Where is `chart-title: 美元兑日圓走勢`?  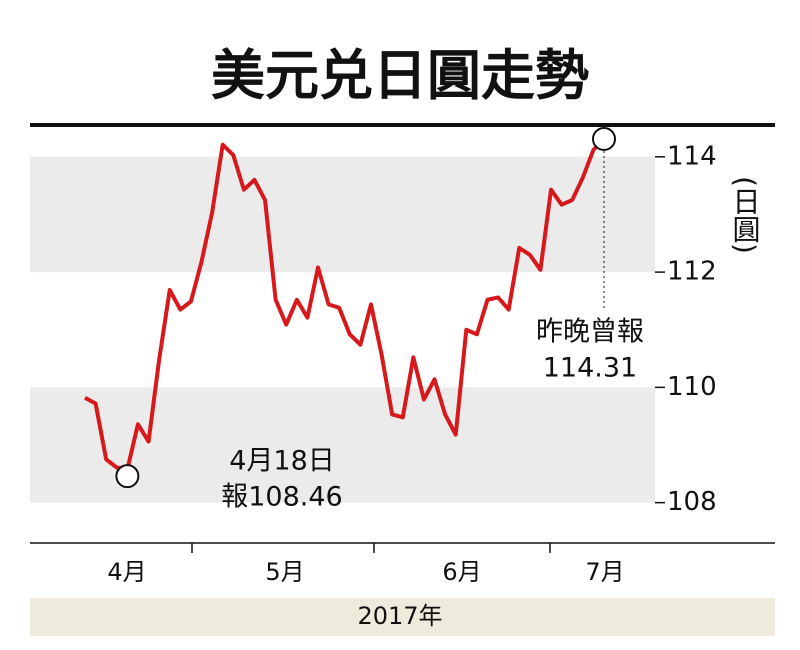 chart-title: 美元兑日圓走勢 is located at coordinates (400, 75).